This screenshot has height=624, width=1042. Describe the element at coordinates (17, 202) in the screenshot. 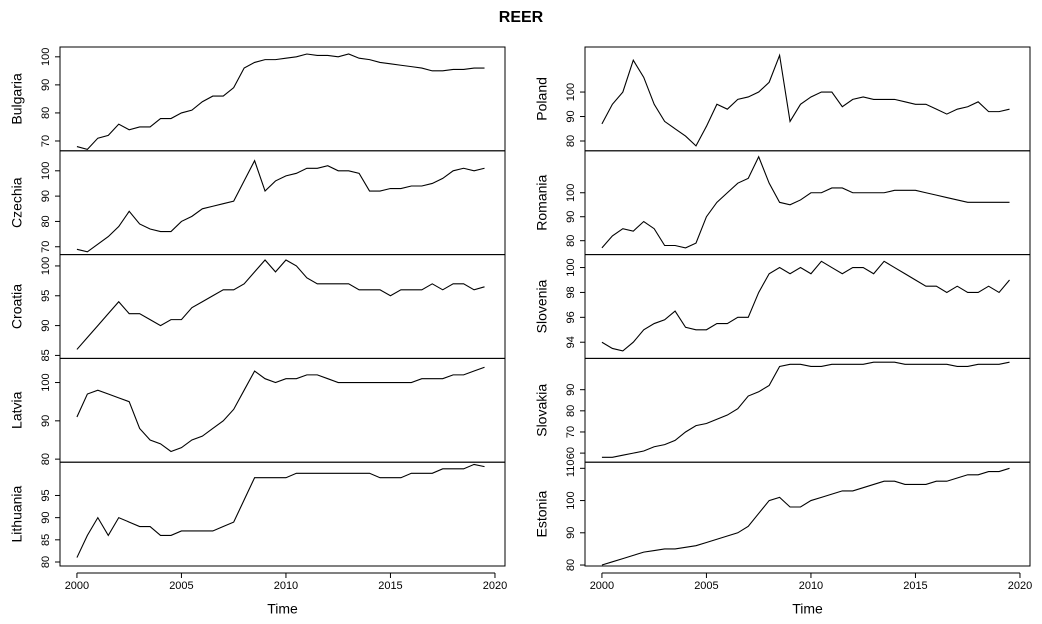

I see `y-axis-label: Czechia` at that location.